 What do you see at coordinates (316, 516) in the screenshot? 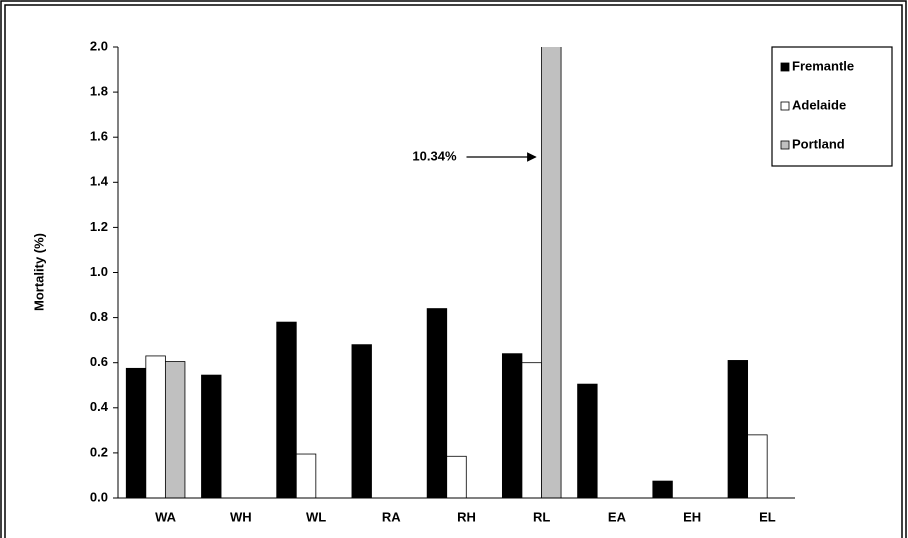
I see `x-tick-label: WL` at bounding box center [316, 516].